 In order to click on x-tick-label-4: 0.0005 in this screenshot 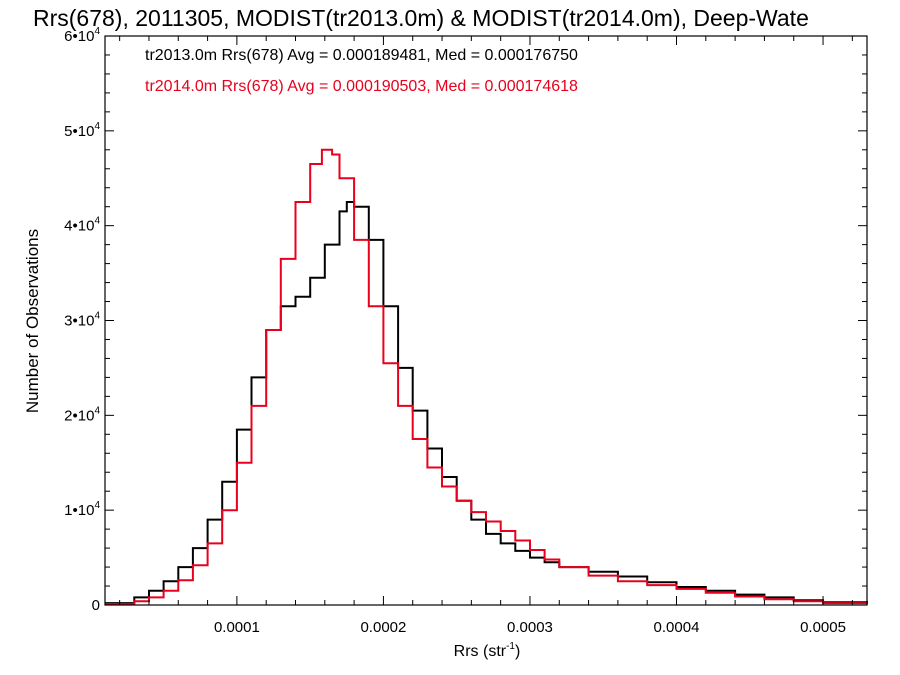, I will do `click(823, 627)`.